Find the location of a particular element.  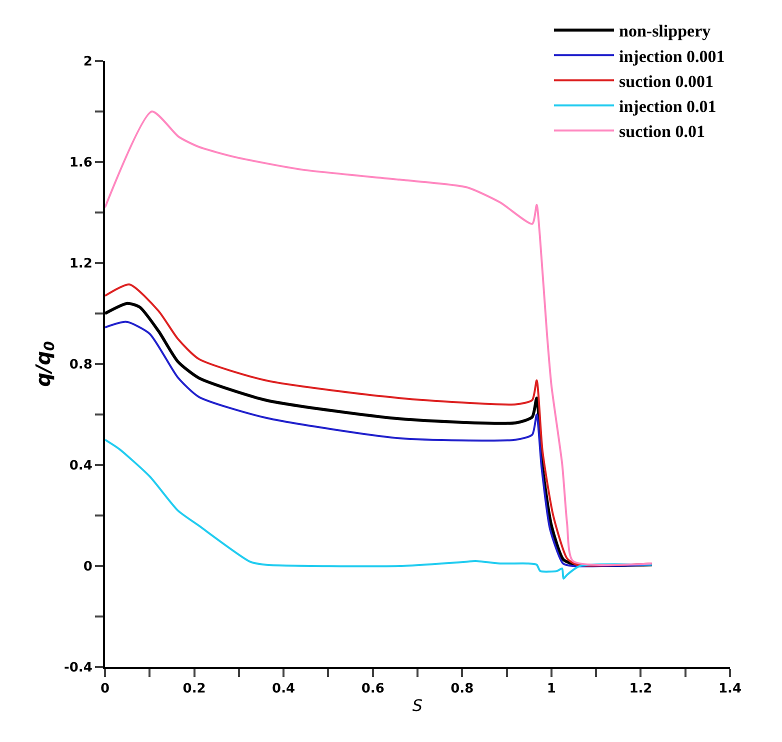

x-tick-label: 1.4 is located at coordinates (730, 689).